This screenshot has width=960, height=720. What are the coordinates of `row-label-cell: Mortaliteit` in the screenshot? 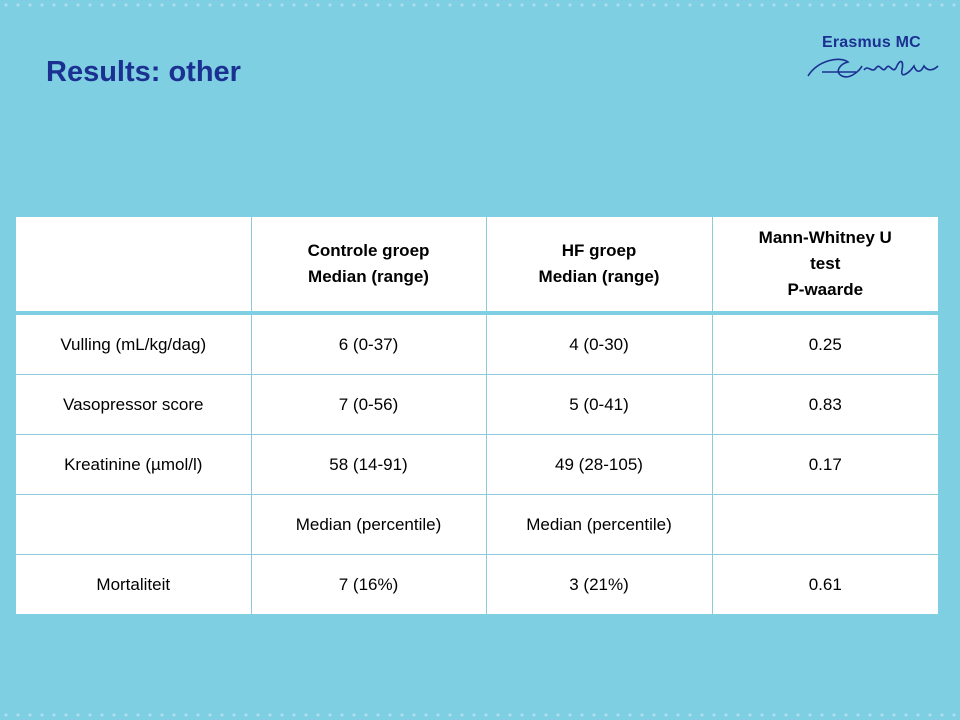 It's located at (134, 584).